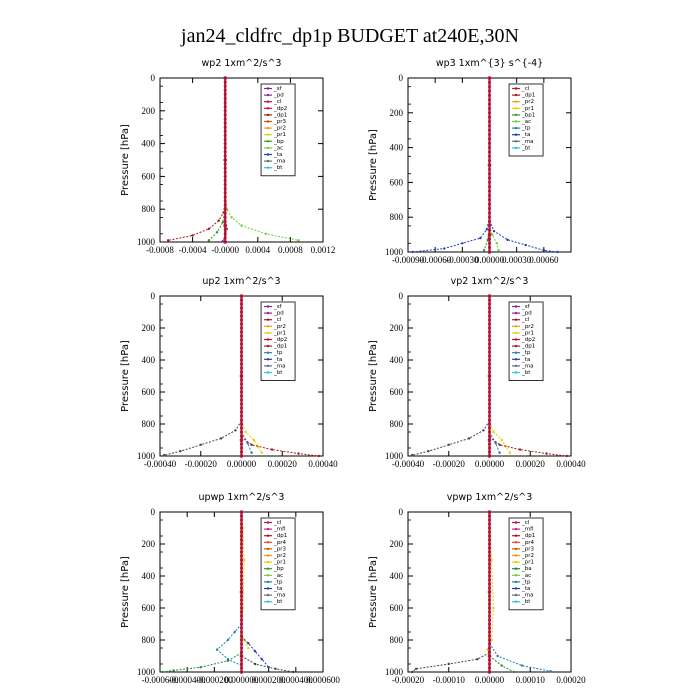 This screenshot has height=700, width=700. I want to click on y-tick-label: 600, so click(397, 182).